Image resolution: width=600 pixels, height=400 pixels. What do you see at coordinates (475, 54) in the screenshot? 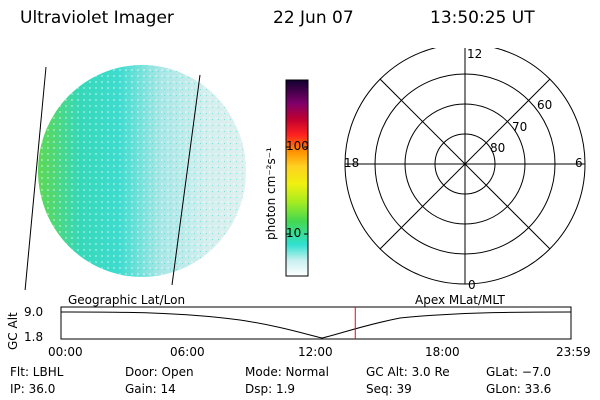
I see `mlt-label-12: 12` at bounding box center [475, 54].